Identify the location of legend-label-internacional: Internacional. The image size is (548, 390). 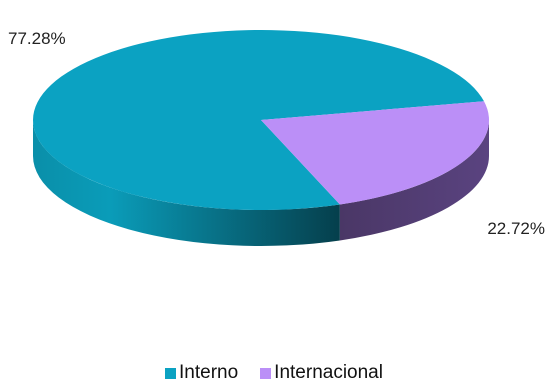
(328, 372).